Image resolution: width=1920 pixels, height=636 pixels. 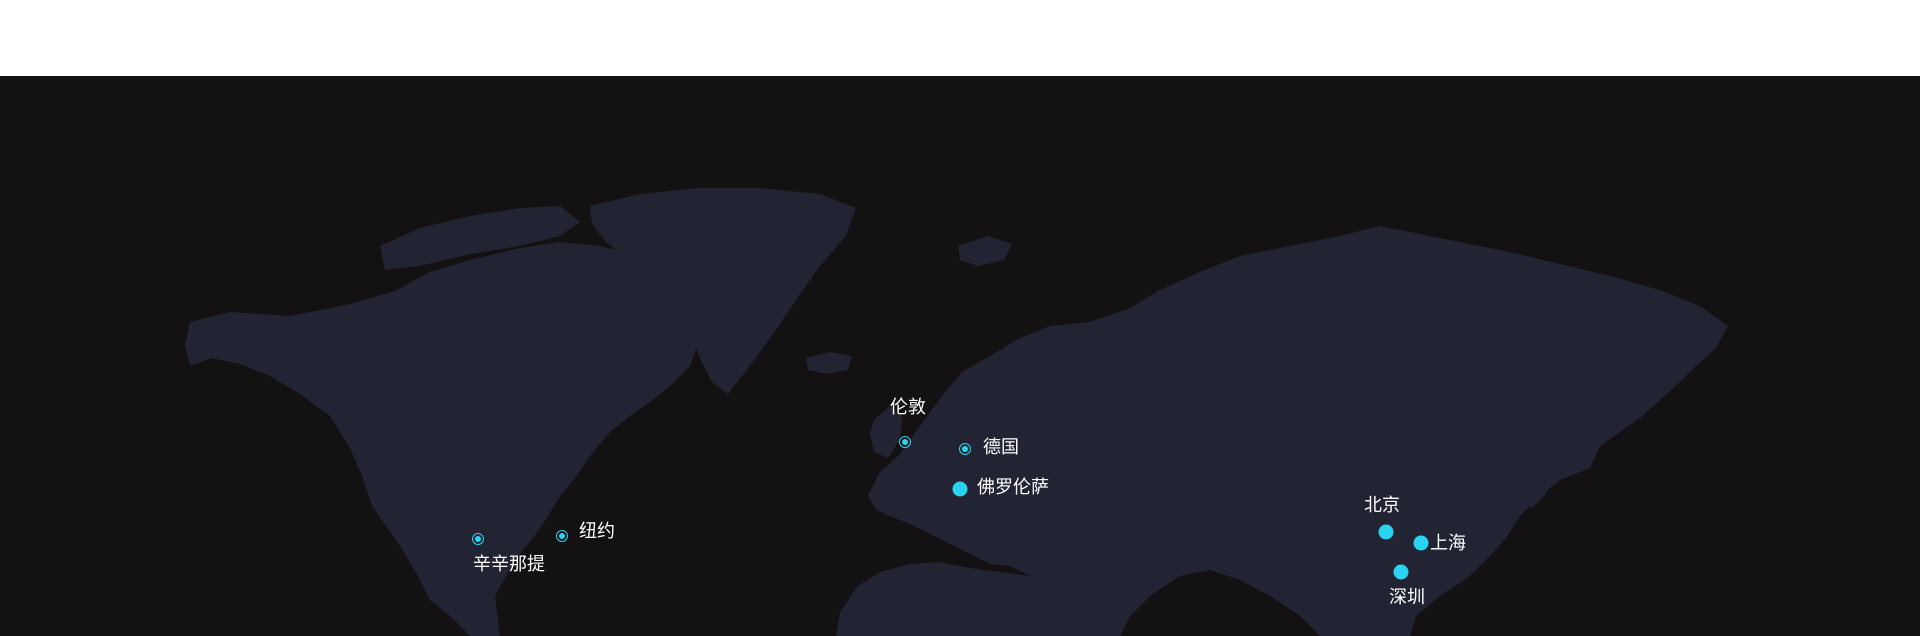 I want to click on beijing-label: 北京, so click(x=1382, y=505).